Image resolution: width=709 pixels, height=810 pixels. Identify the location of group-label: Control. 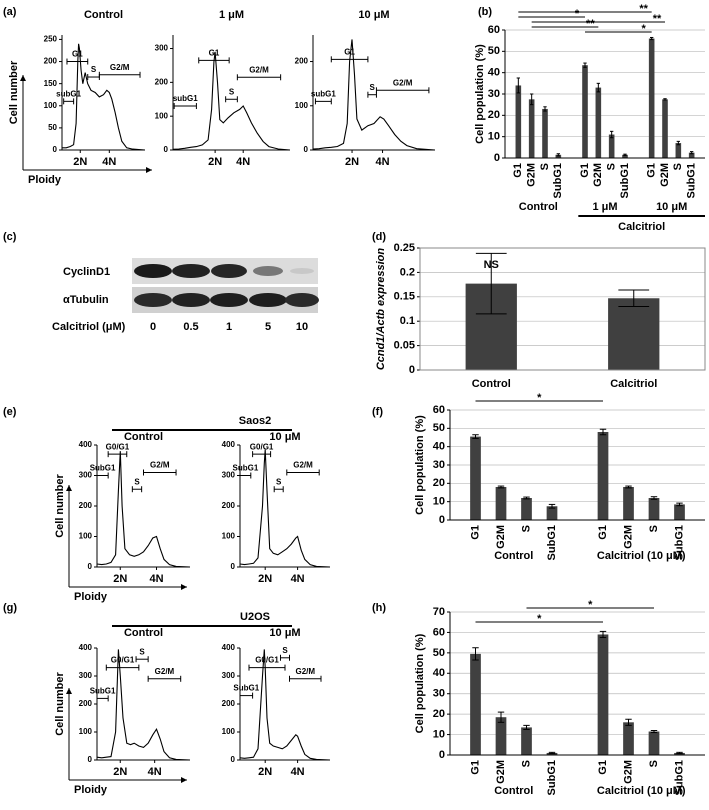
(538, 207).